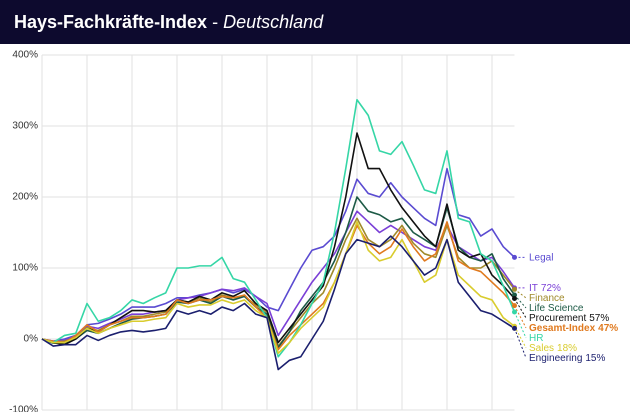 The height and width of the screenshot is (417, 630). I want to click on series-label: HR, so click(536, 338).